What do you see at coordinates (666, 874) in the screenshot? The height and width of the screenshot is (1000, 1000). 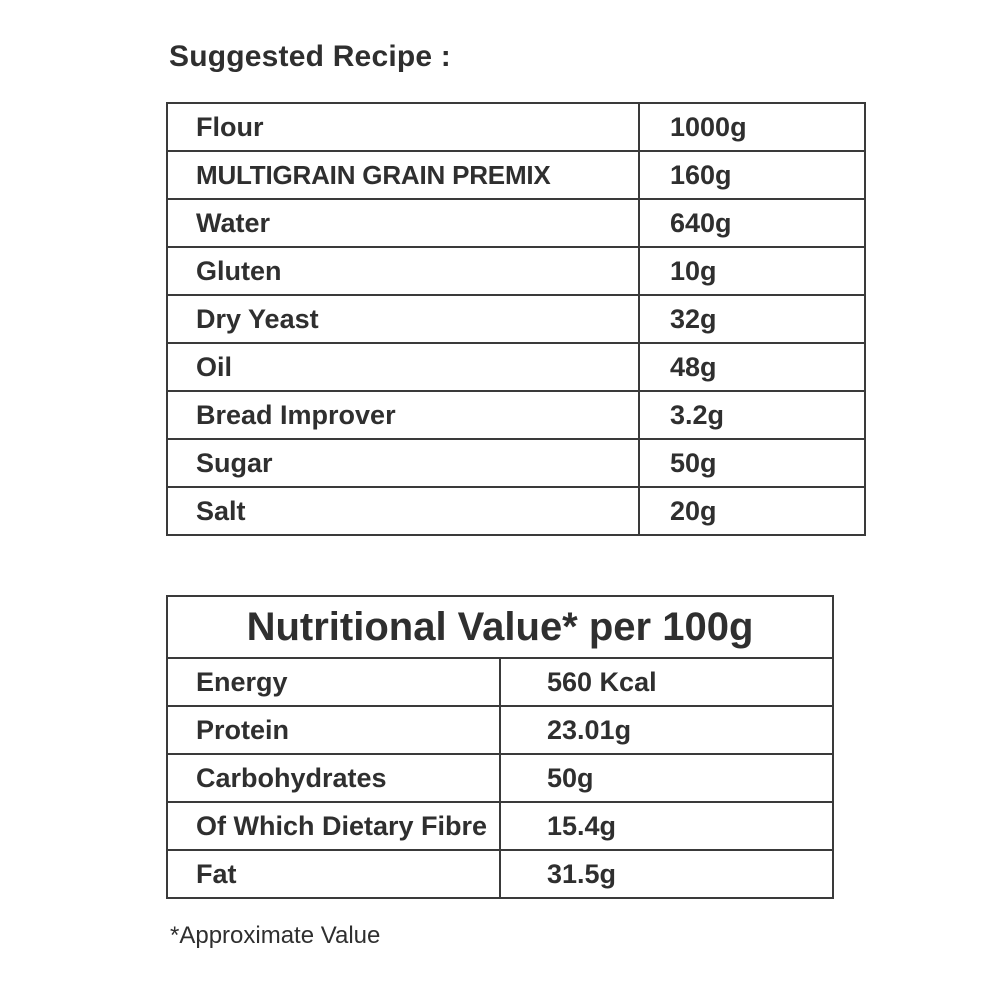 I see `nutrient-value: 31.5g` at bounding box center [666, 874].